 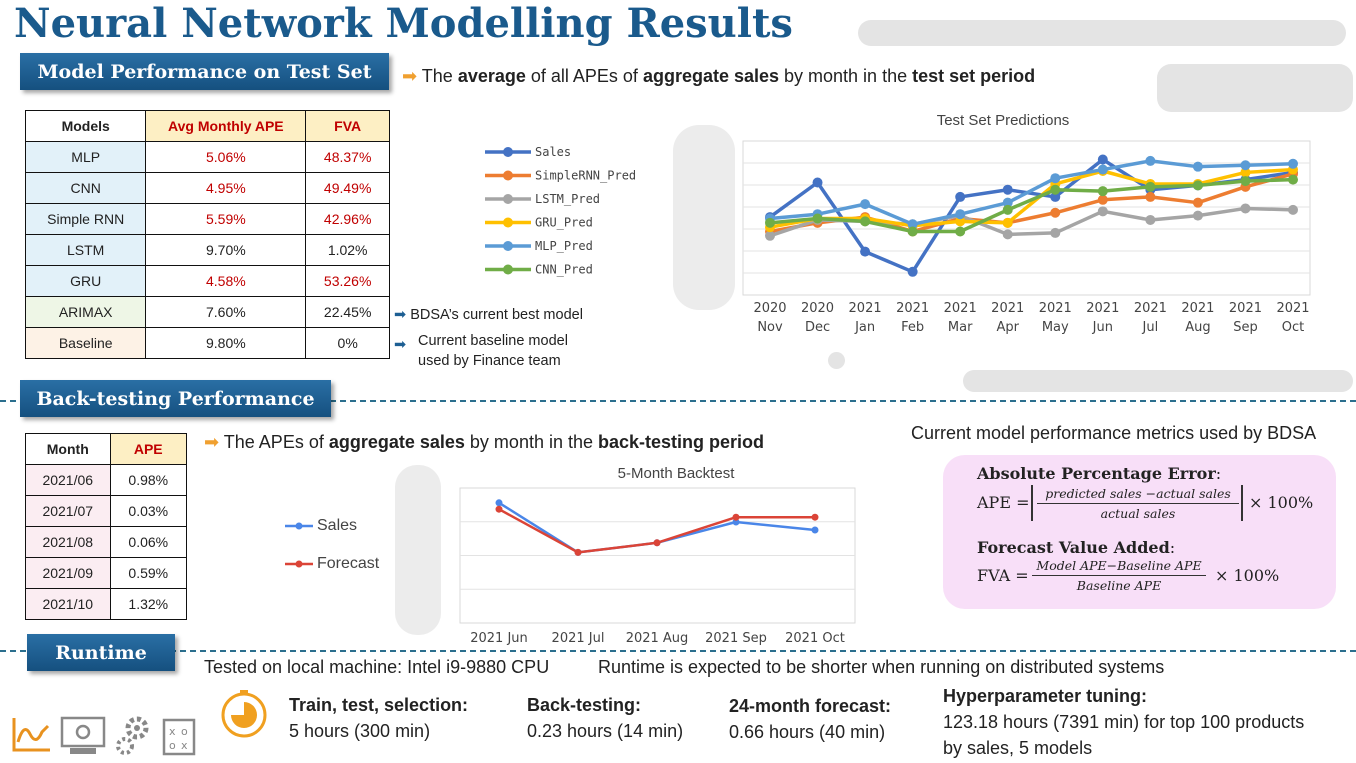 I want to click on ape-title: Absolute Percentage Error:, so click(x=1099, y=473).